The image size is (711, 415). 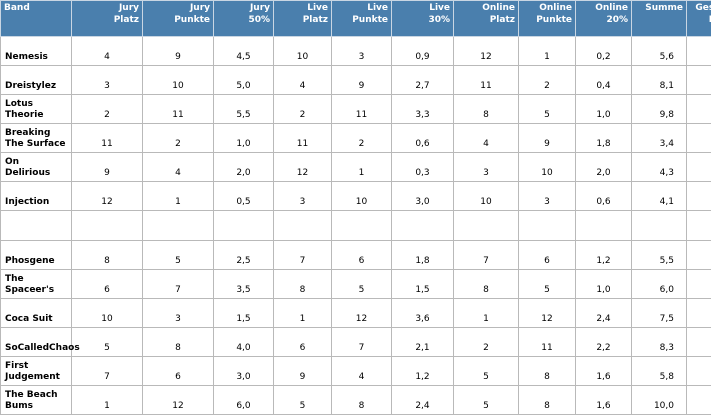 What do you see at coordinates (699, 371) in the screenshot?
I see `overall-place-cell: 7` at bounding box center [699, 371].